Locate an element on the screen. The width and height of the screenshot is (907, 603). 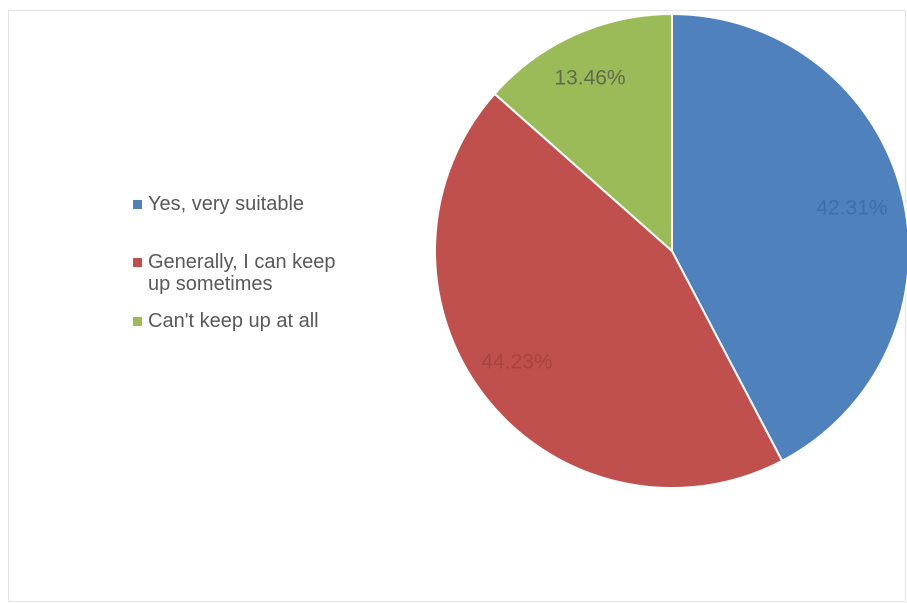
legend-label: Can't keep up at all is located at coordinates (233, 321).